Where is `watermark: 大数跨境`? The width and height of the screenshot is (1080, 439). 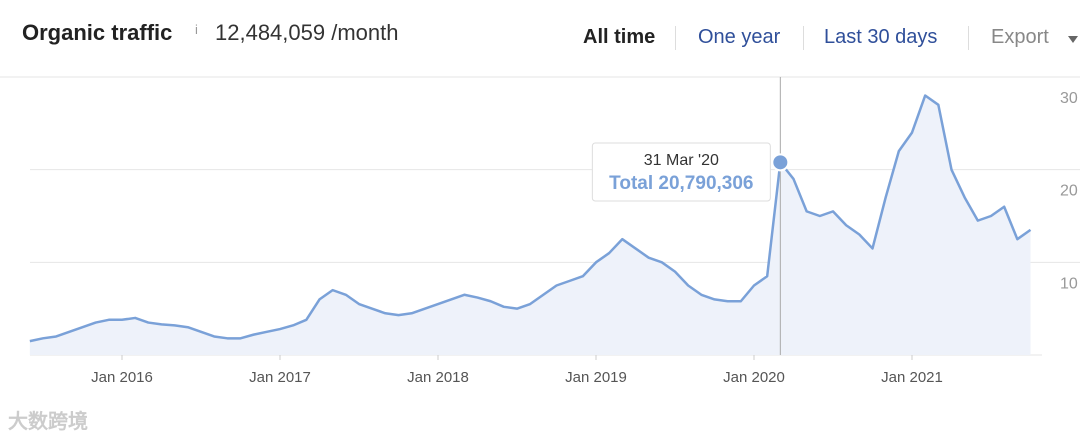
watermark: 大数跨境 is located at coordinates (48, 422).